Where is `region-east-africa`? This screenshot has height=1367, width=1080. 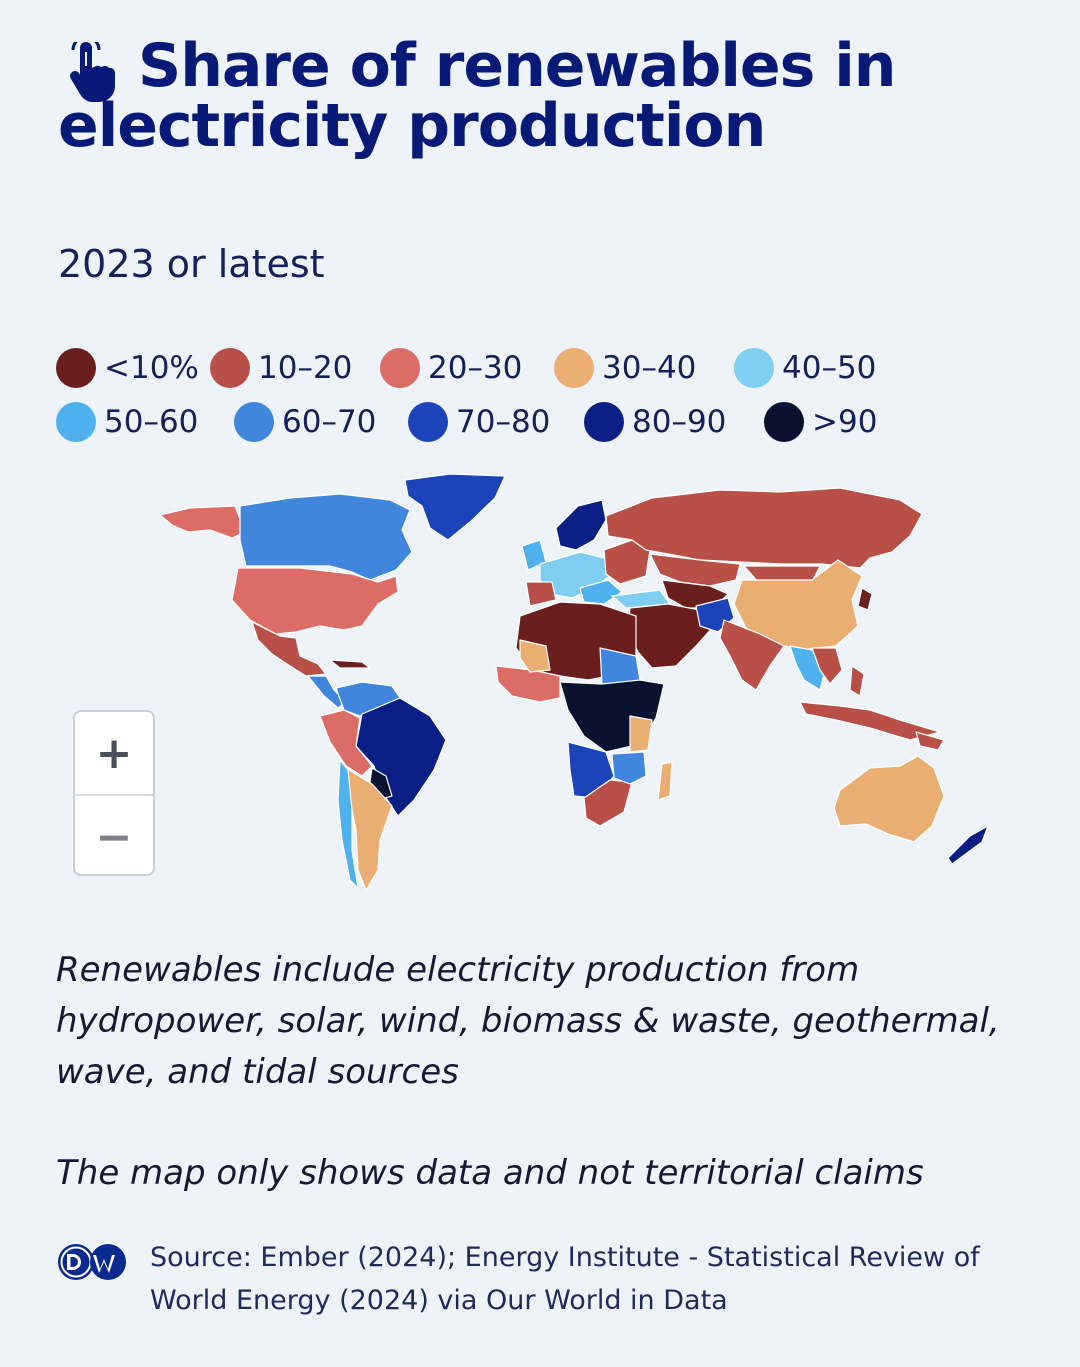 region-east-africa is located at coordinates (641, 734).